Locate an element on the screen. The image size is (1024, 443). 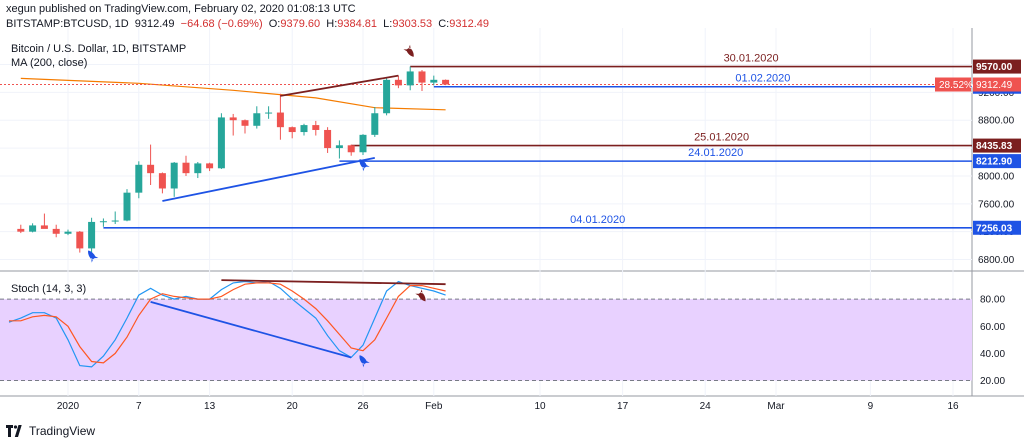
level-axis-value: 8212.90 is located at coordinates (994, 162).